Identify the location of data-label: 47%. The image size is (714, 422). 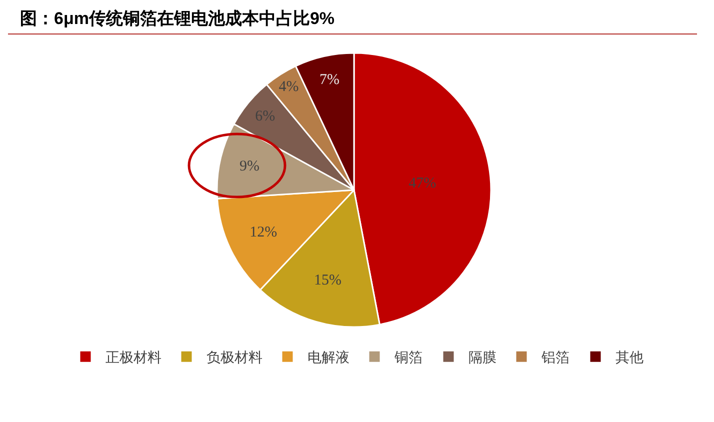
(422, 184).